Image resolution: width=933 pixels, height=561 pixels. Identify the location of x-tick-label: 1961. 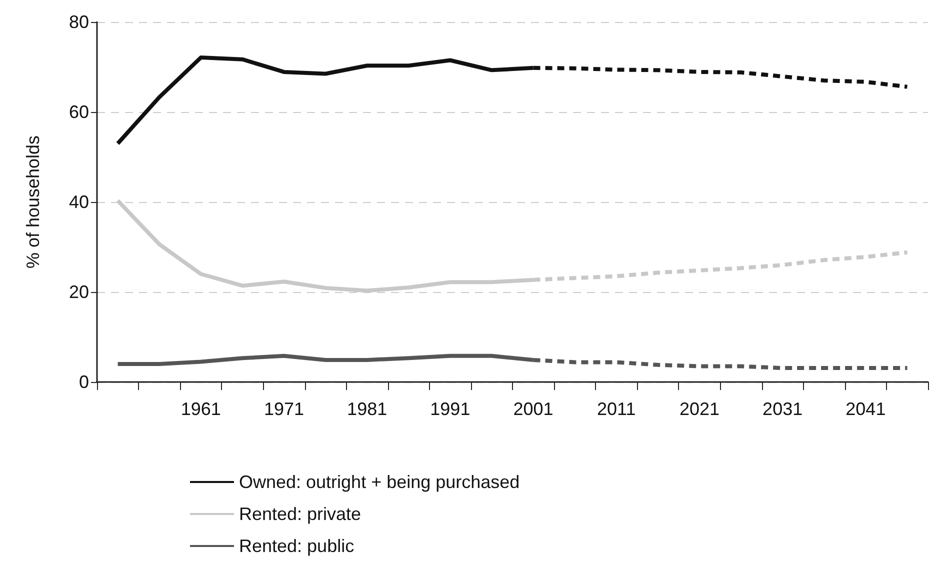
(200, 409).